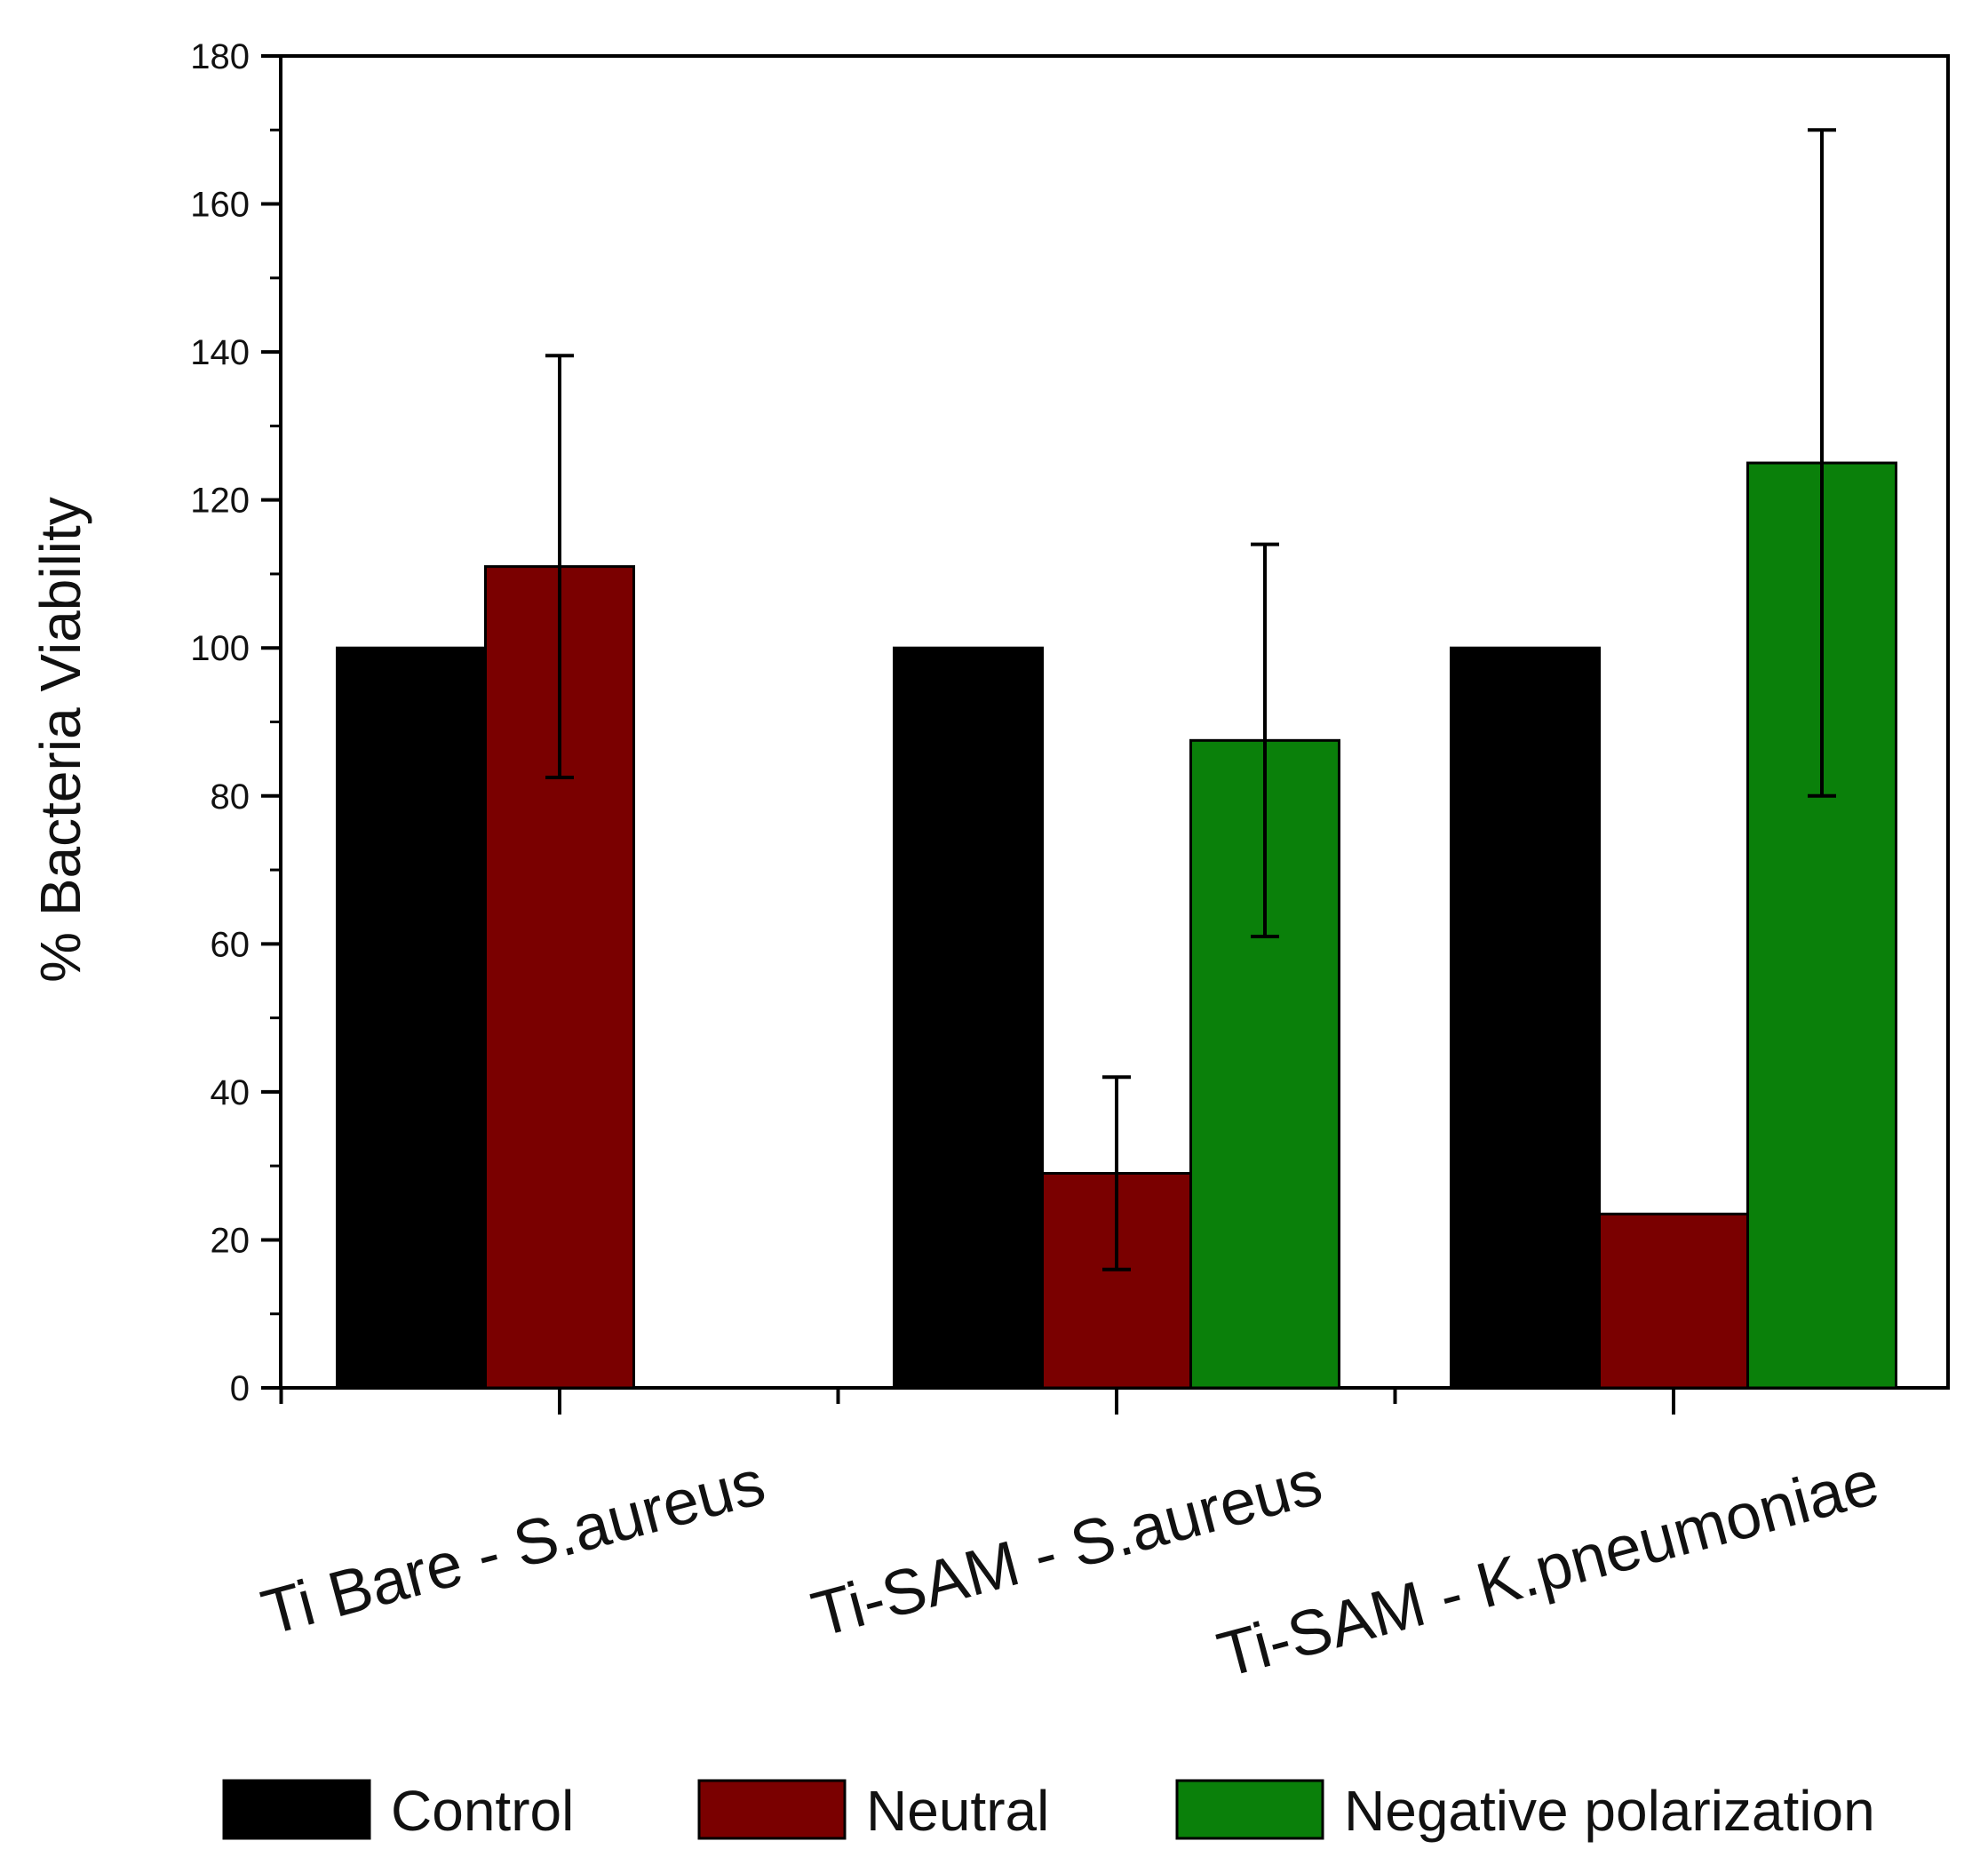  What do you see at coordinates (220, 353) in the screenshot?
I see `y-tick-label: 140` at bounding box center [220, 353].